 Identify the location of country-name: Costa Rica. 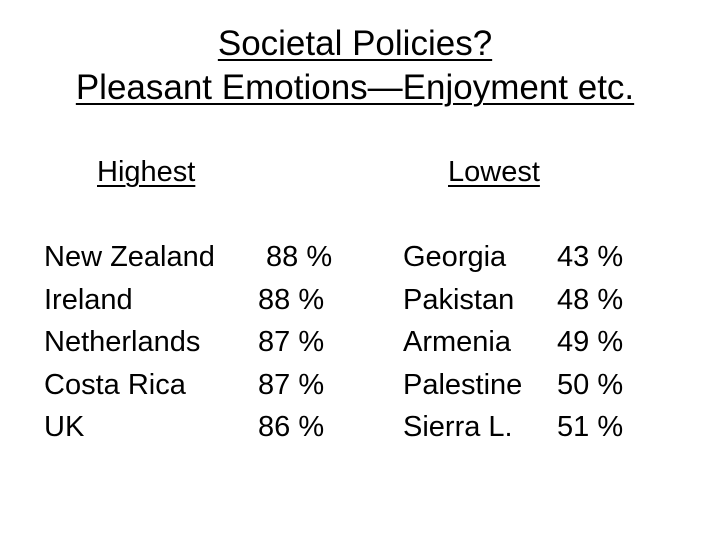
(115, 384).